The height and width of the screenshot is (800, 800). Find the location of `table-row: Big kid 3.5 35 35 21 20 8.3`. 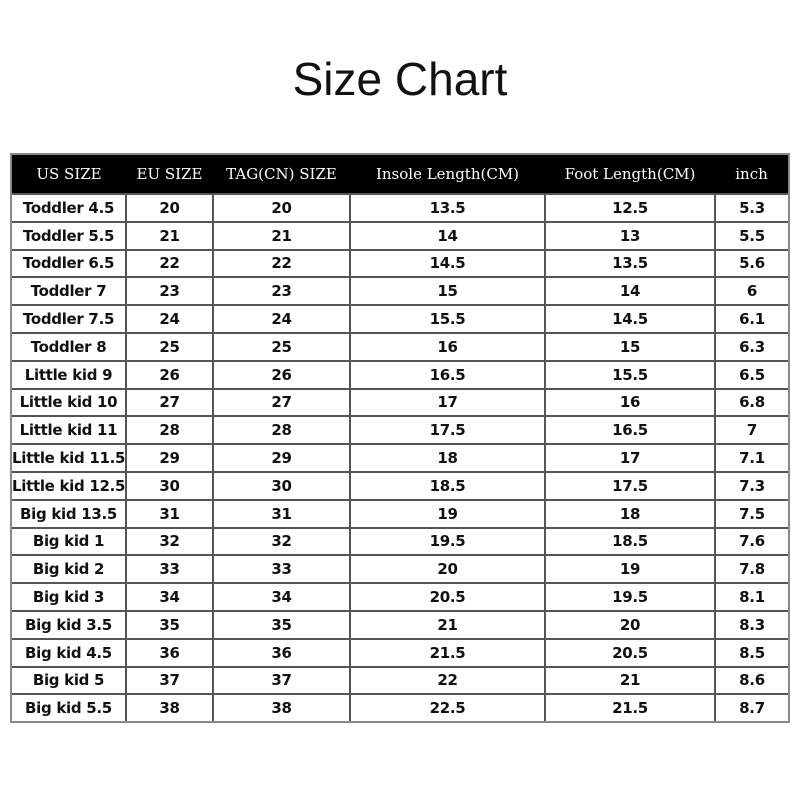

table-row: Big kid 3.5 35 35 21 20 8.3 is located at coordinates (400, 624).